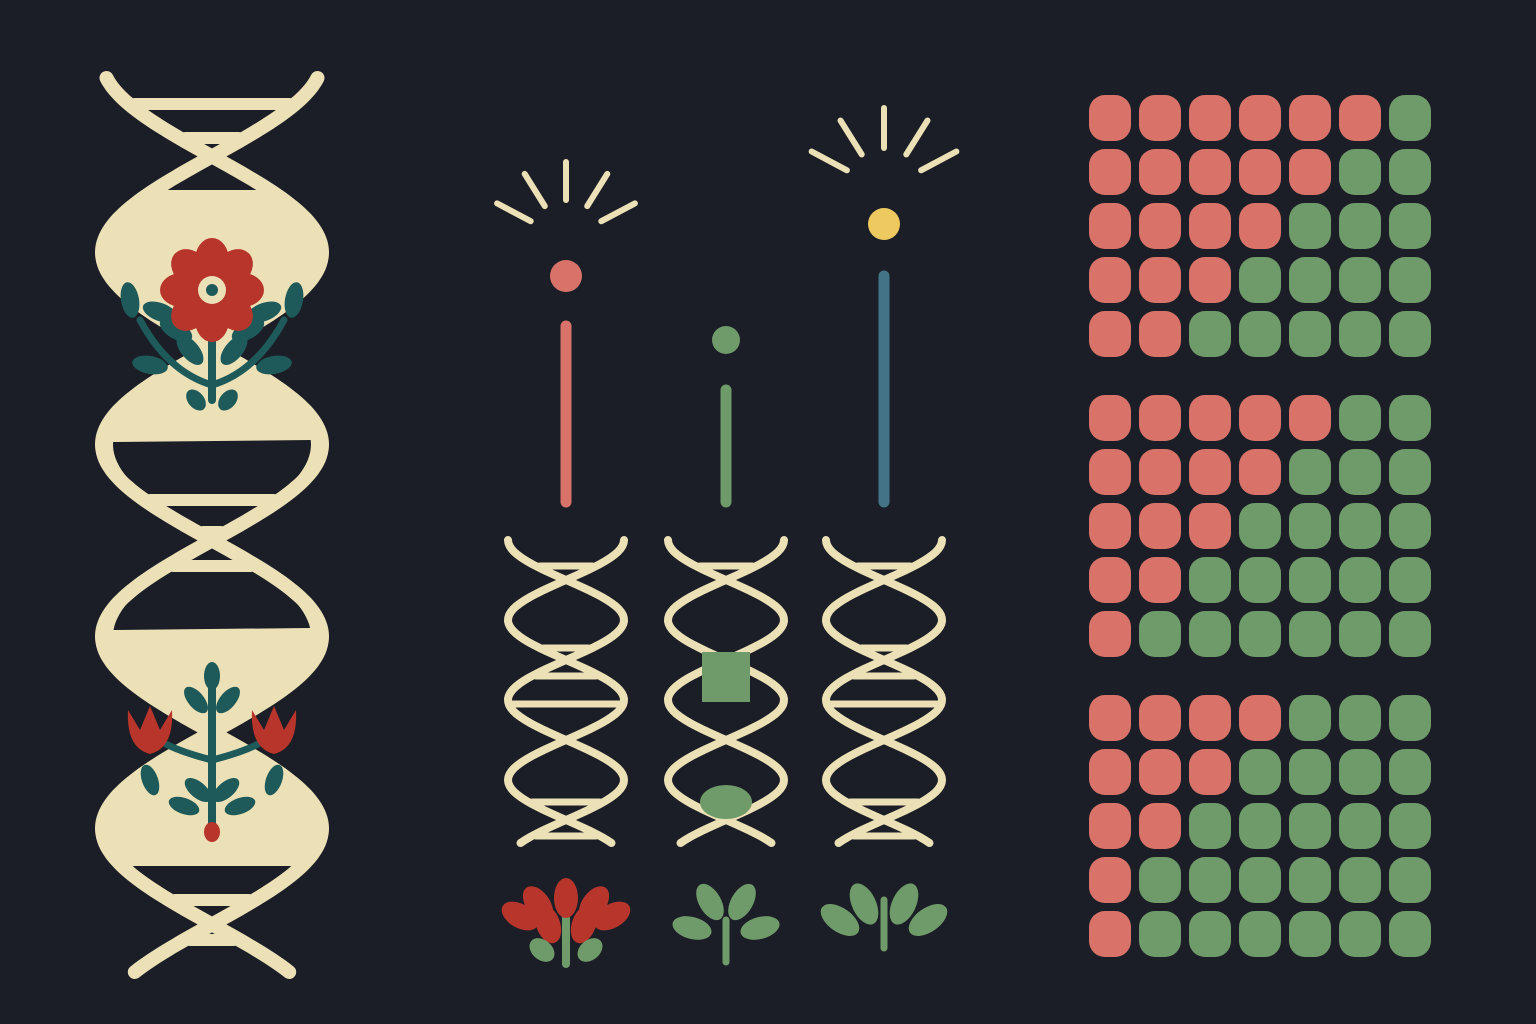 Image resolution: width=1536 pixels, height=1024 pixels. What do you see at coordinates (176, 352) in the screenshot?
I see `flower-branch-left` at bounding box center [176, 352].